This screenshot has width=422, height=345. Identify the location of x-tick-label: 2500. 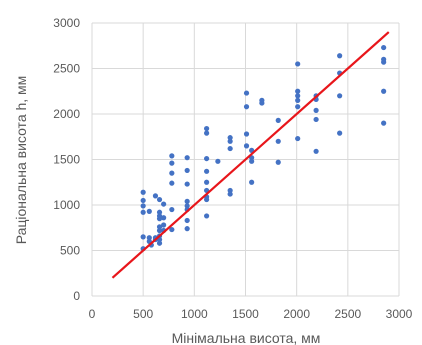
(347, 314).